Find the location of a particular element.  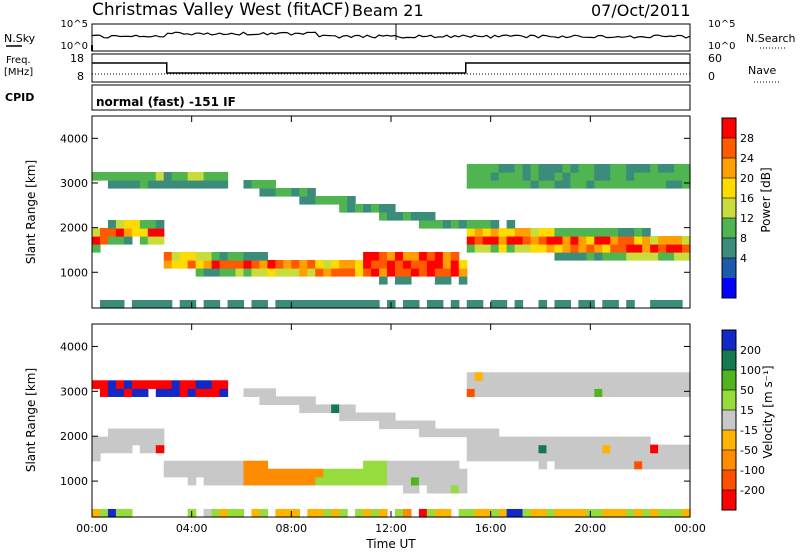

colorbar-tick-label: -50 is located at coordinates (749, 450).